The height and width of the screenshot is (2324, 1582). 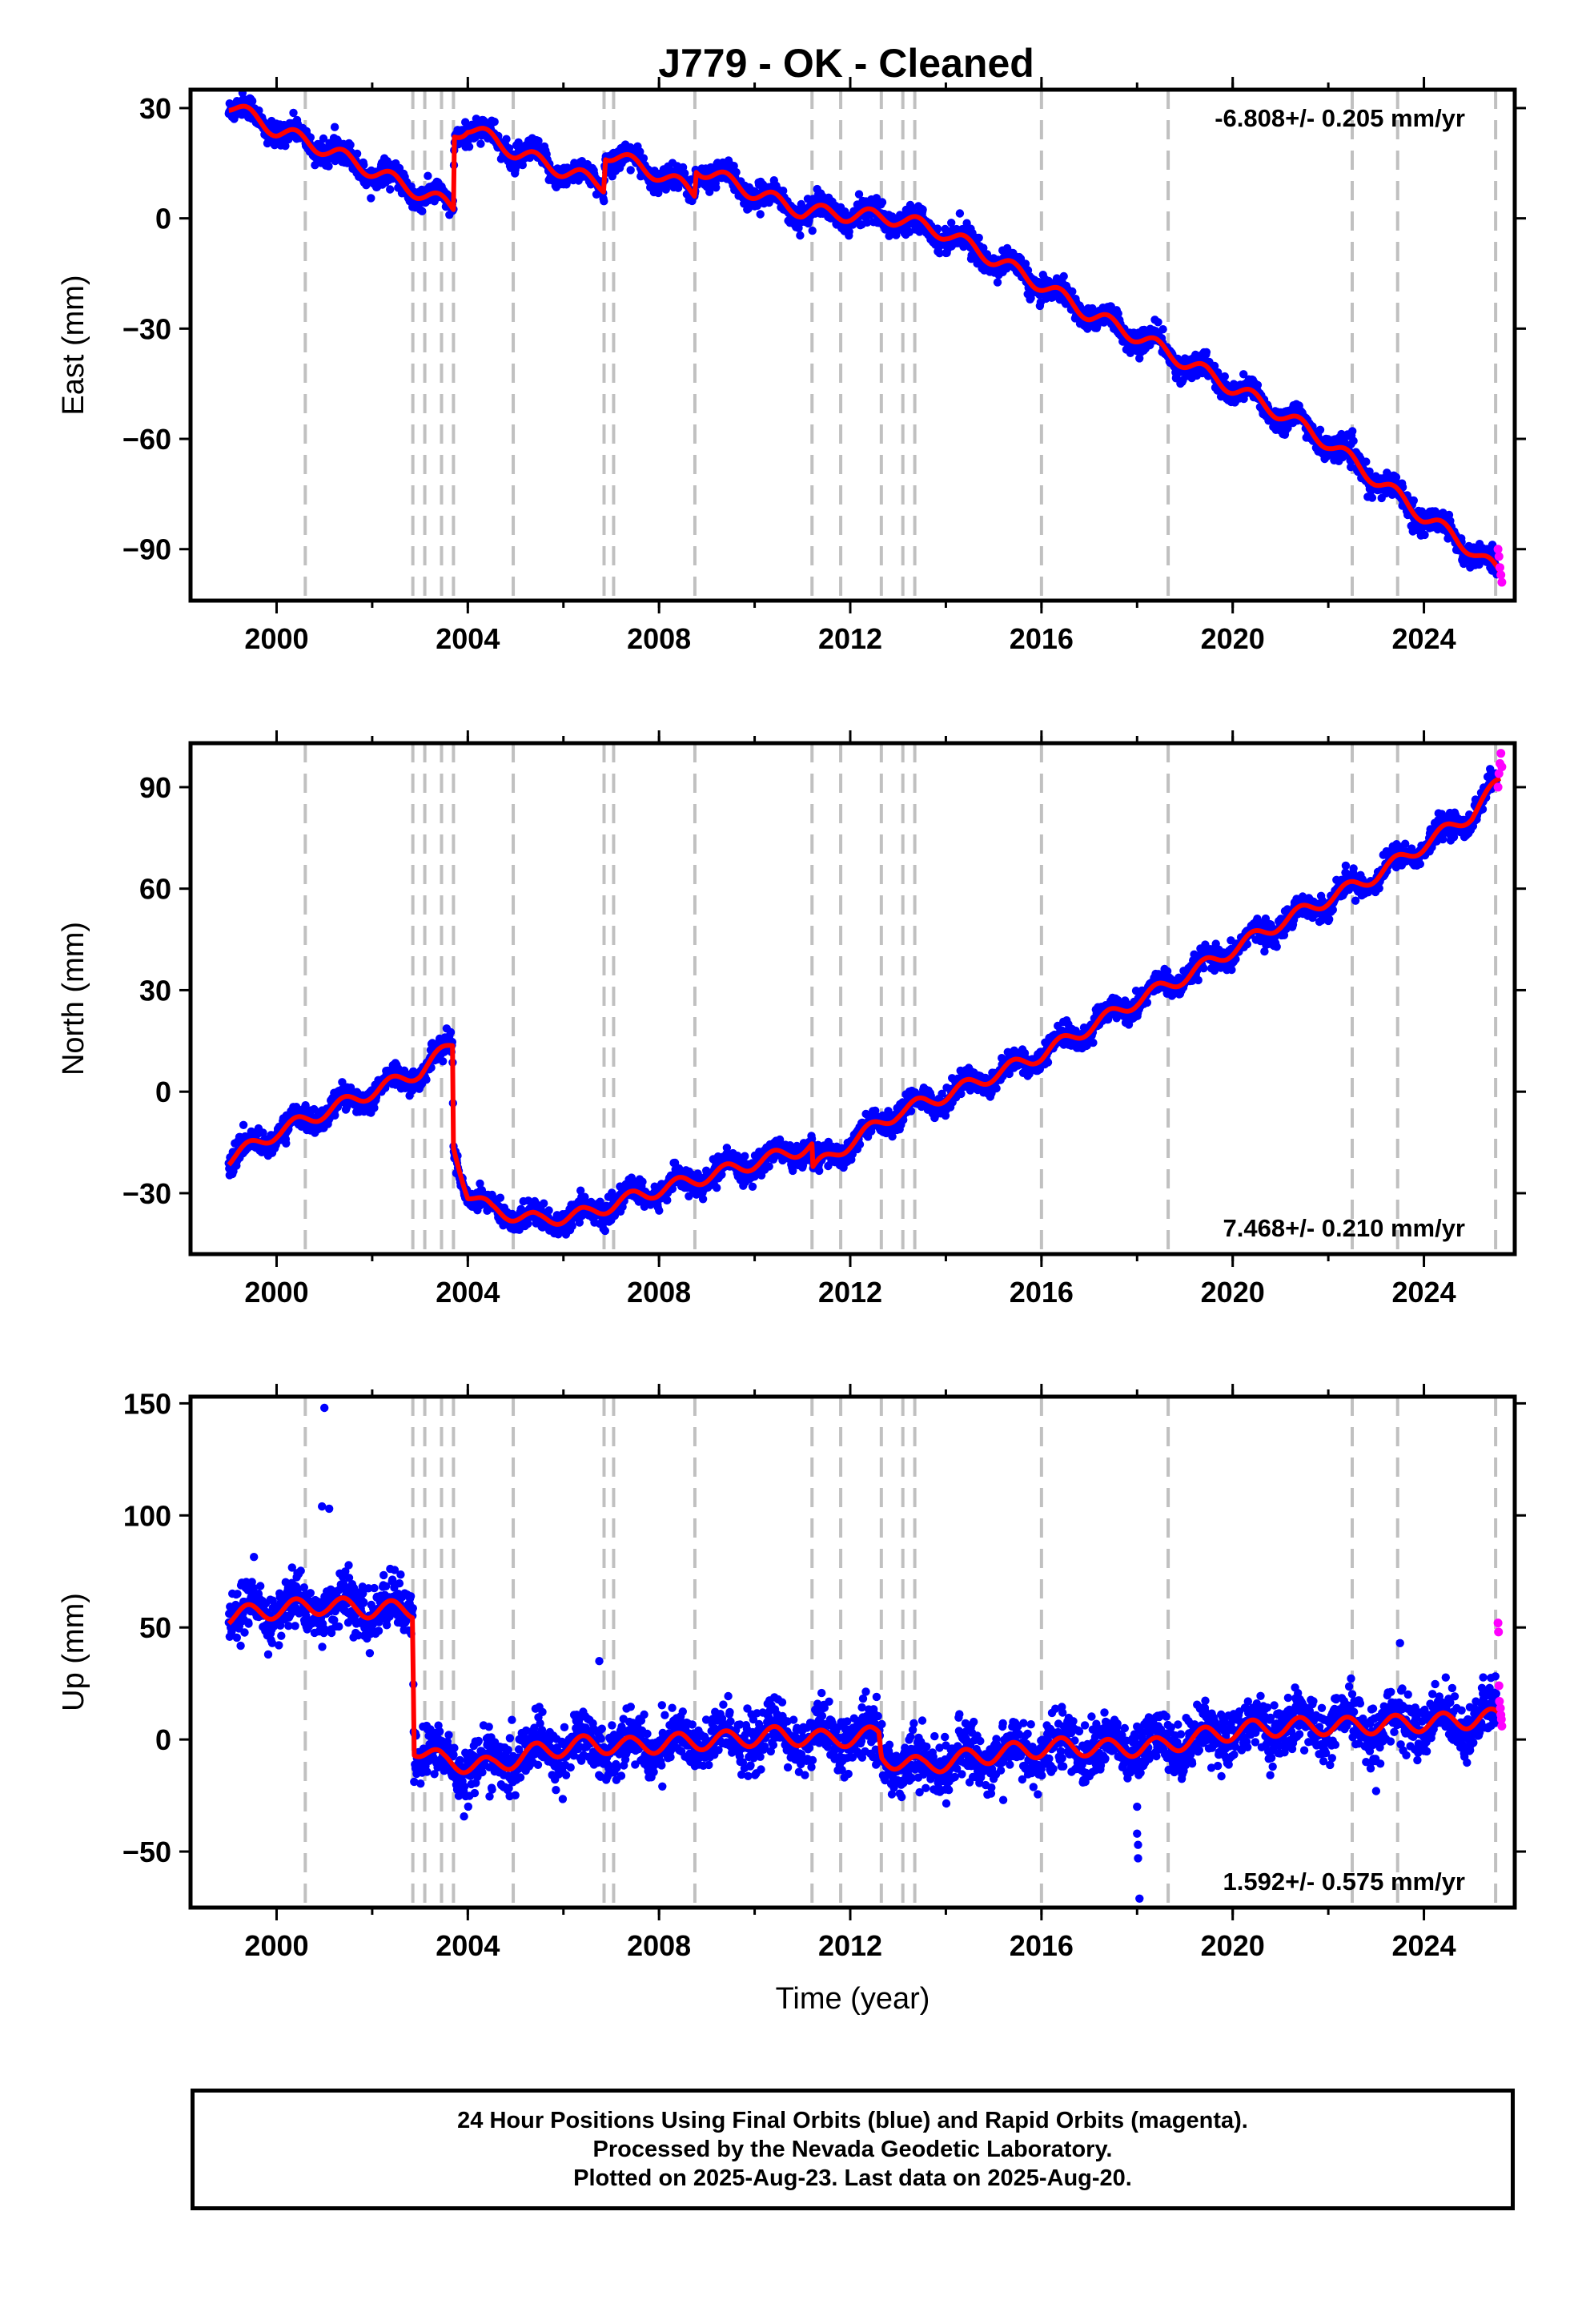 I want to click on plot-title: J779 - OK - Cleaned, so click(x=846, y=63).